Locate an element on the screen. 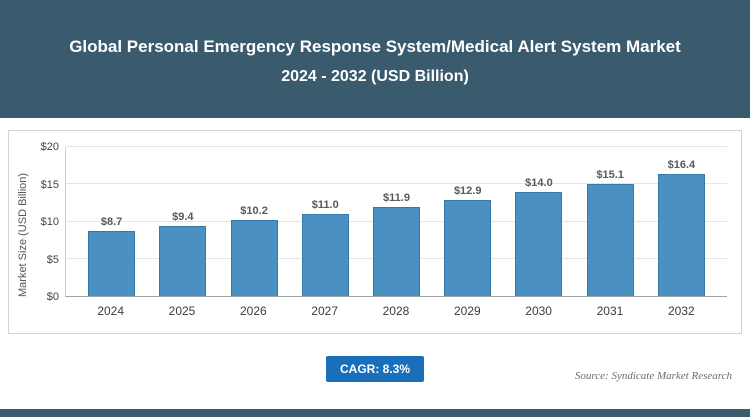 The height and width of the screenshot is (417, 750). bar-group: $15.1 is located at coordinates (610, 221).